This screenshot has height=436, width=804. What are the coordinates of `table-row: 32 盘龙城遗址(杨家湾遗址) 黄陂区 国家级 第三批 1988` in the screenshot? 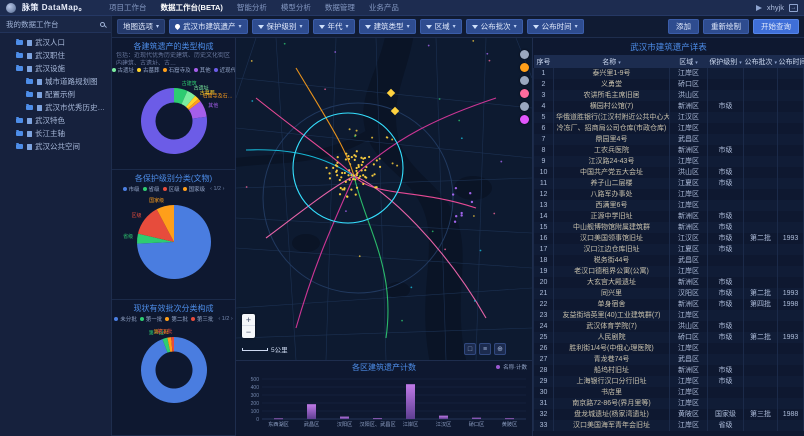 It's located at (668, 414).